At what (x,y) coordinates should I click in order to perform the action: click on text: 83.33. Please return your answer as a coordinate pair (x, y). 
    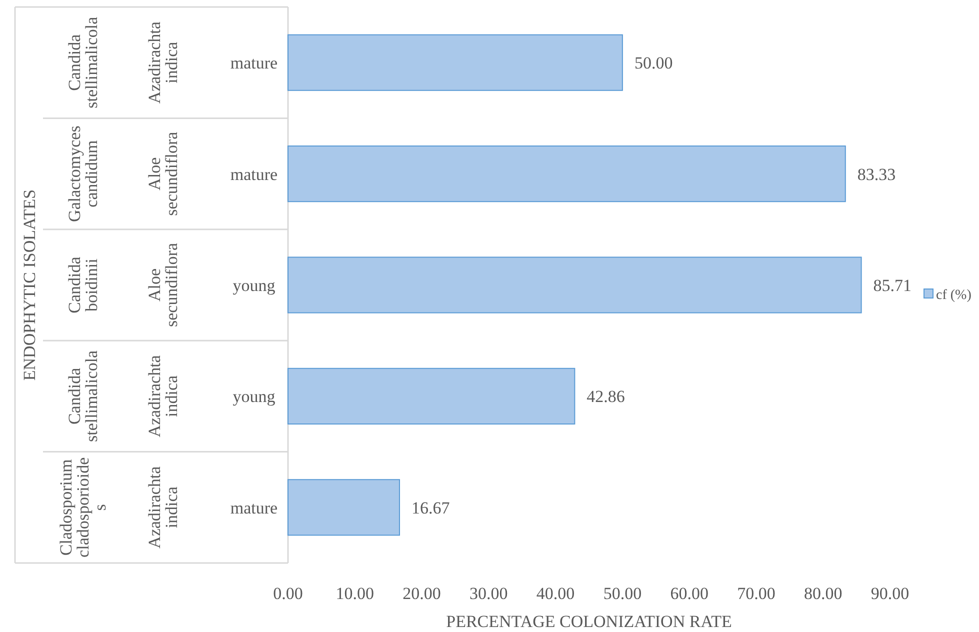
    Looking at the image, I should click on (876, 174).